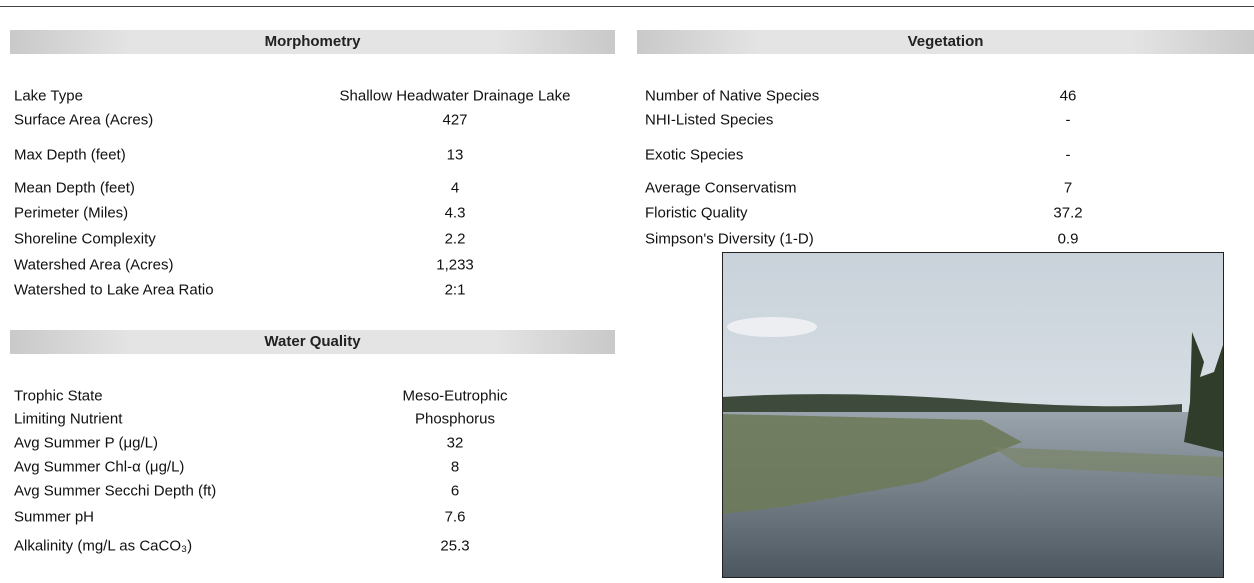 This screenshot has height=583, width=1254. Describe the element at coordinates (455, 213) in the screenshot. I see `row-value: 4.3` at that location.